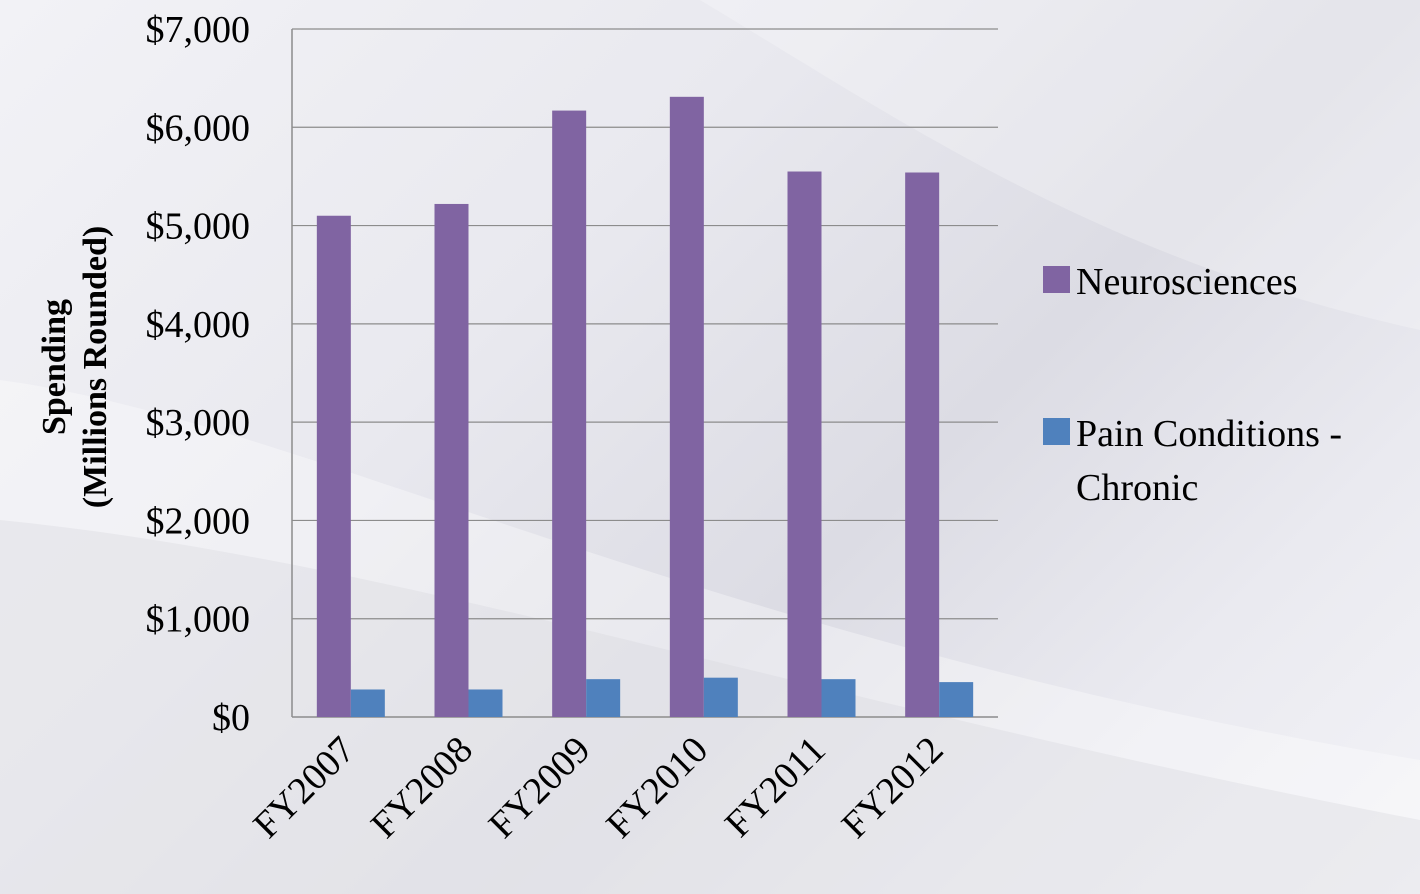  I want to click on bar-pain-conditions-chronic-fy2007, so click(367, 703).